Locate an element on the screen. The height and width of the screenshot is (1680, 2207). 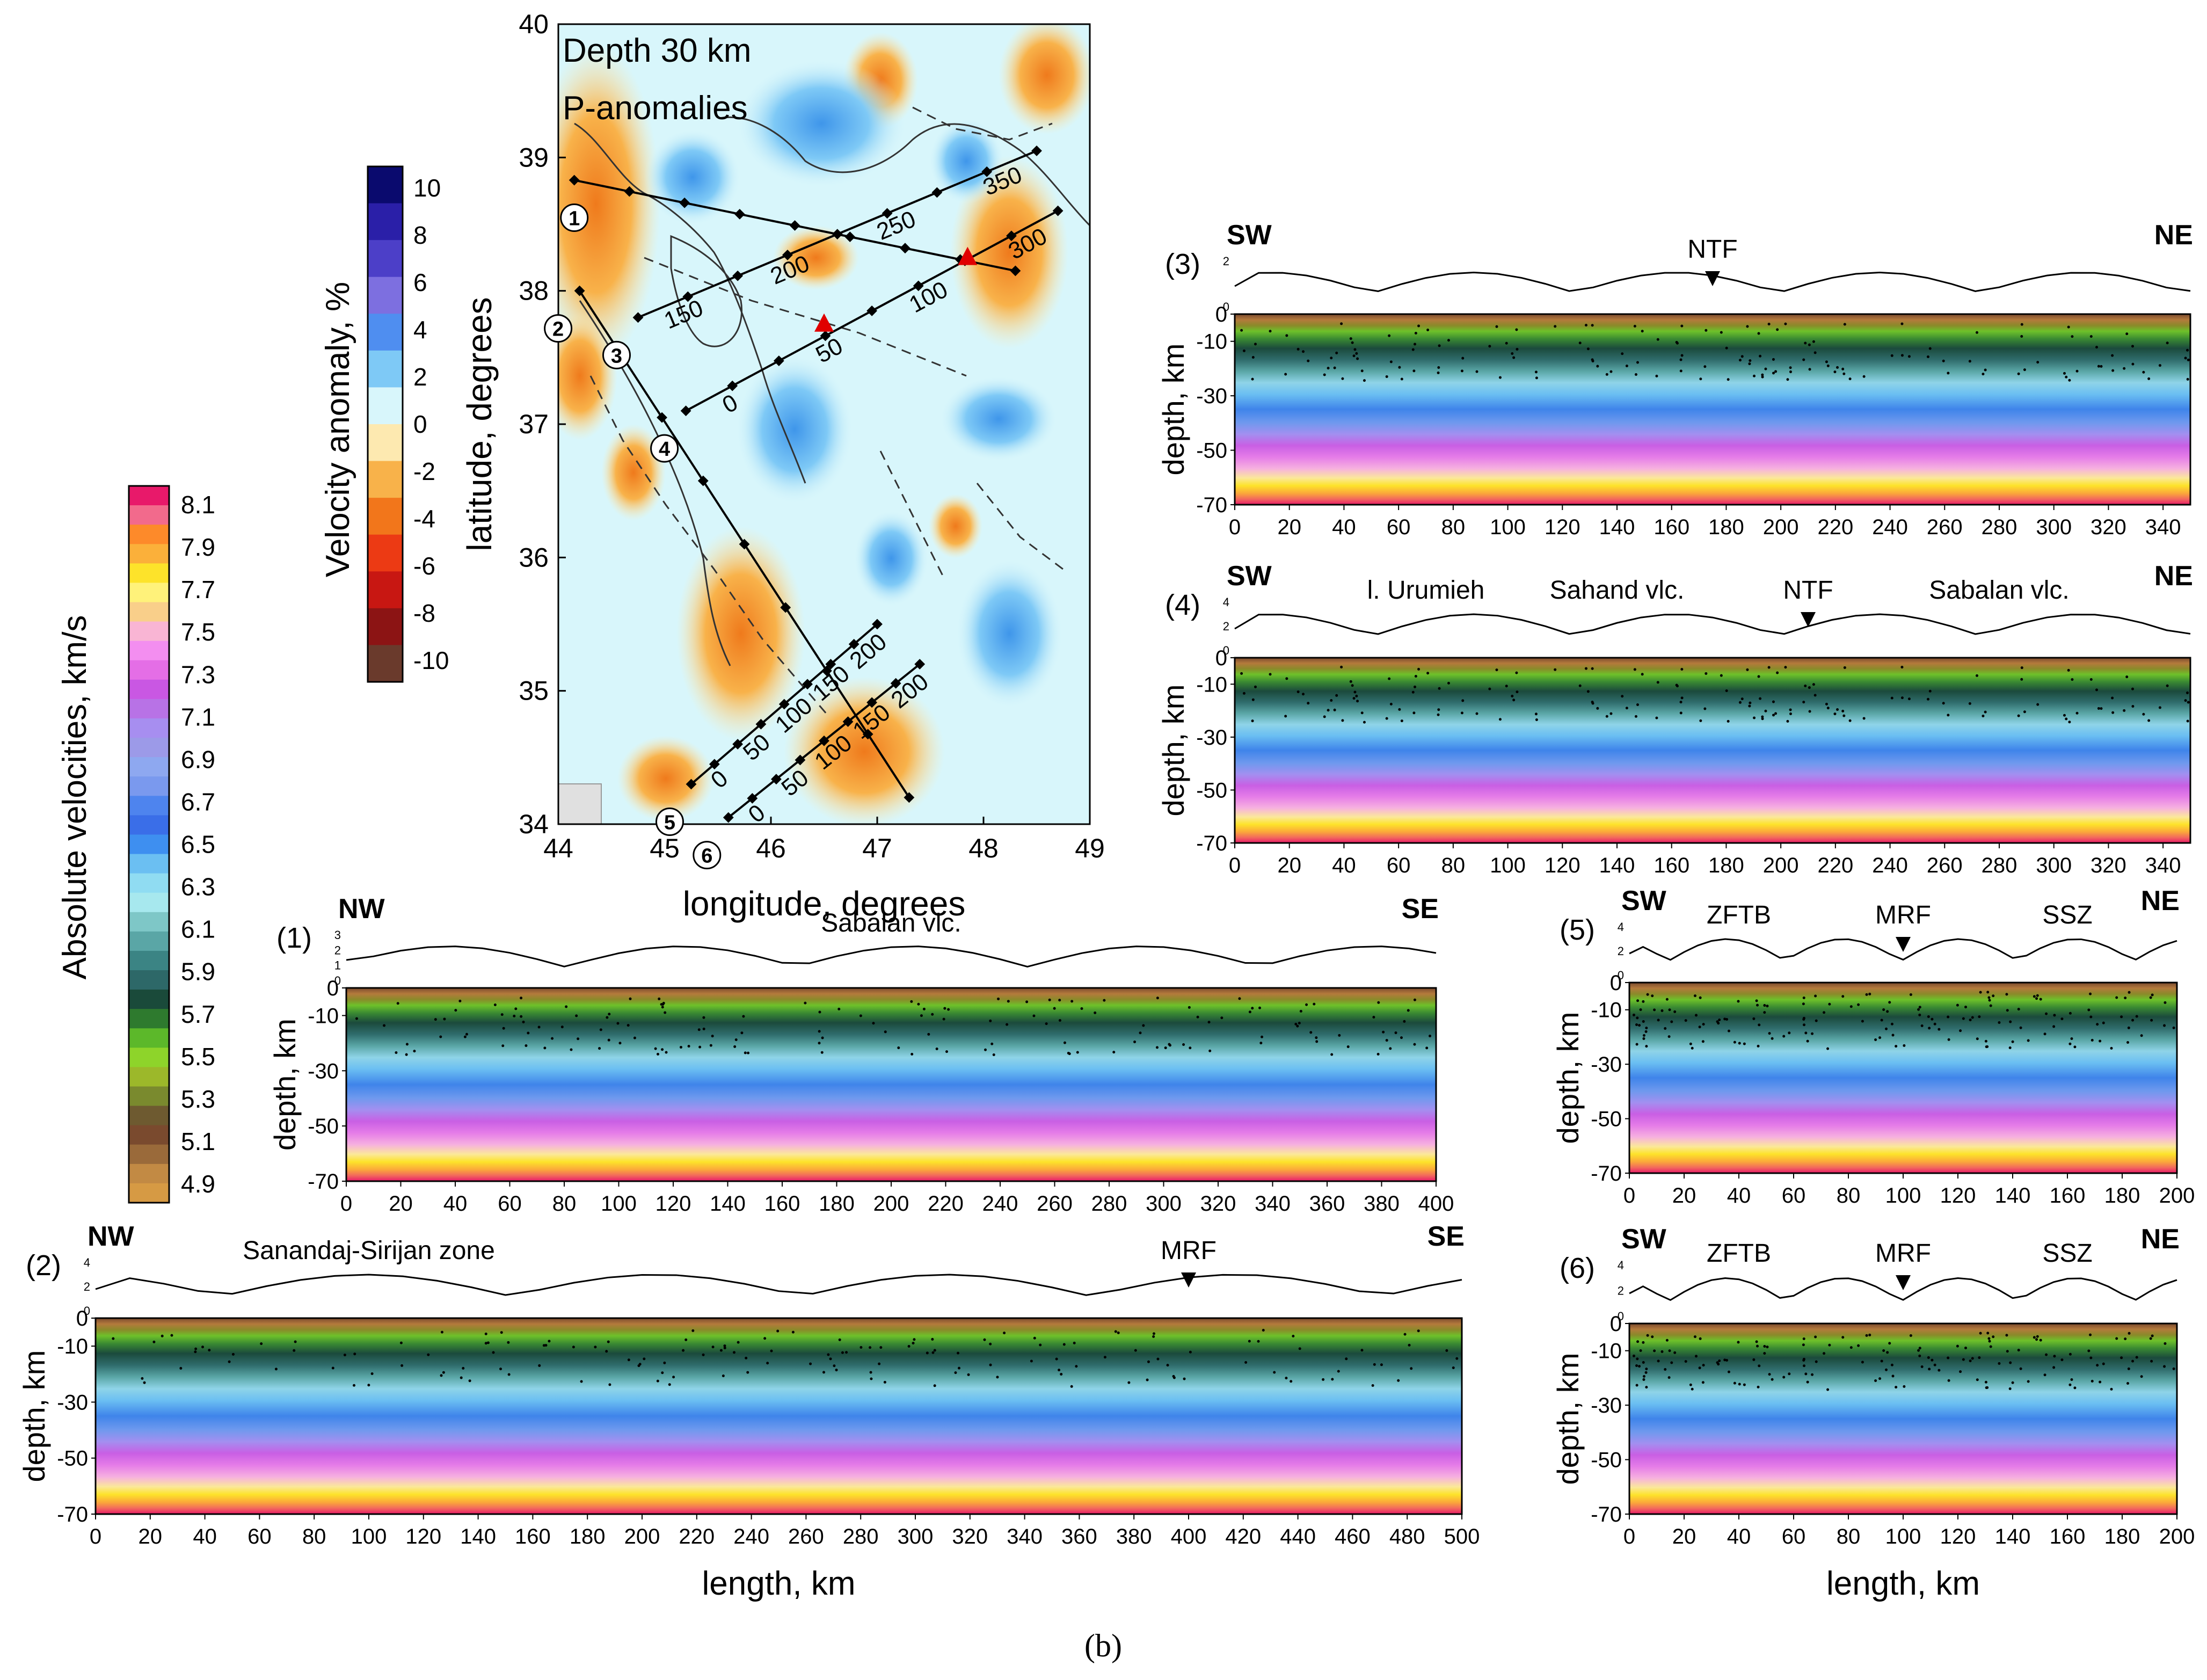
section-feature-label: ZFTB is located at coordinates (1739, 1253).